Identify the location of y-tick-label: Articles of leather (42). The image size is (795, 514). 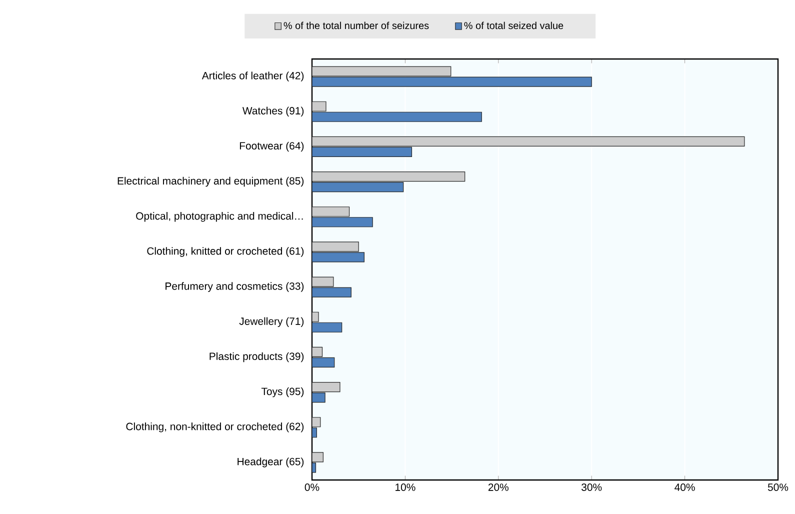
(253, 77).